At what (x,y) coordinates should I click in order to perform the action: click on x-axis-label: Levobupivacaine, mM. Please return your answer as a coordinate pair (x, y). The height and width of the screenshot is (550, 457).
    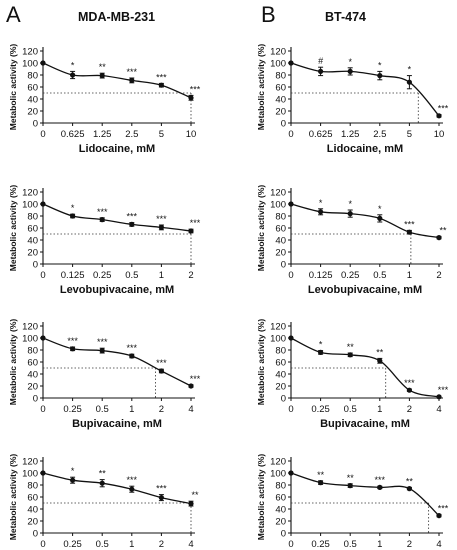
    Looking at the image, I should click on (365, 290).